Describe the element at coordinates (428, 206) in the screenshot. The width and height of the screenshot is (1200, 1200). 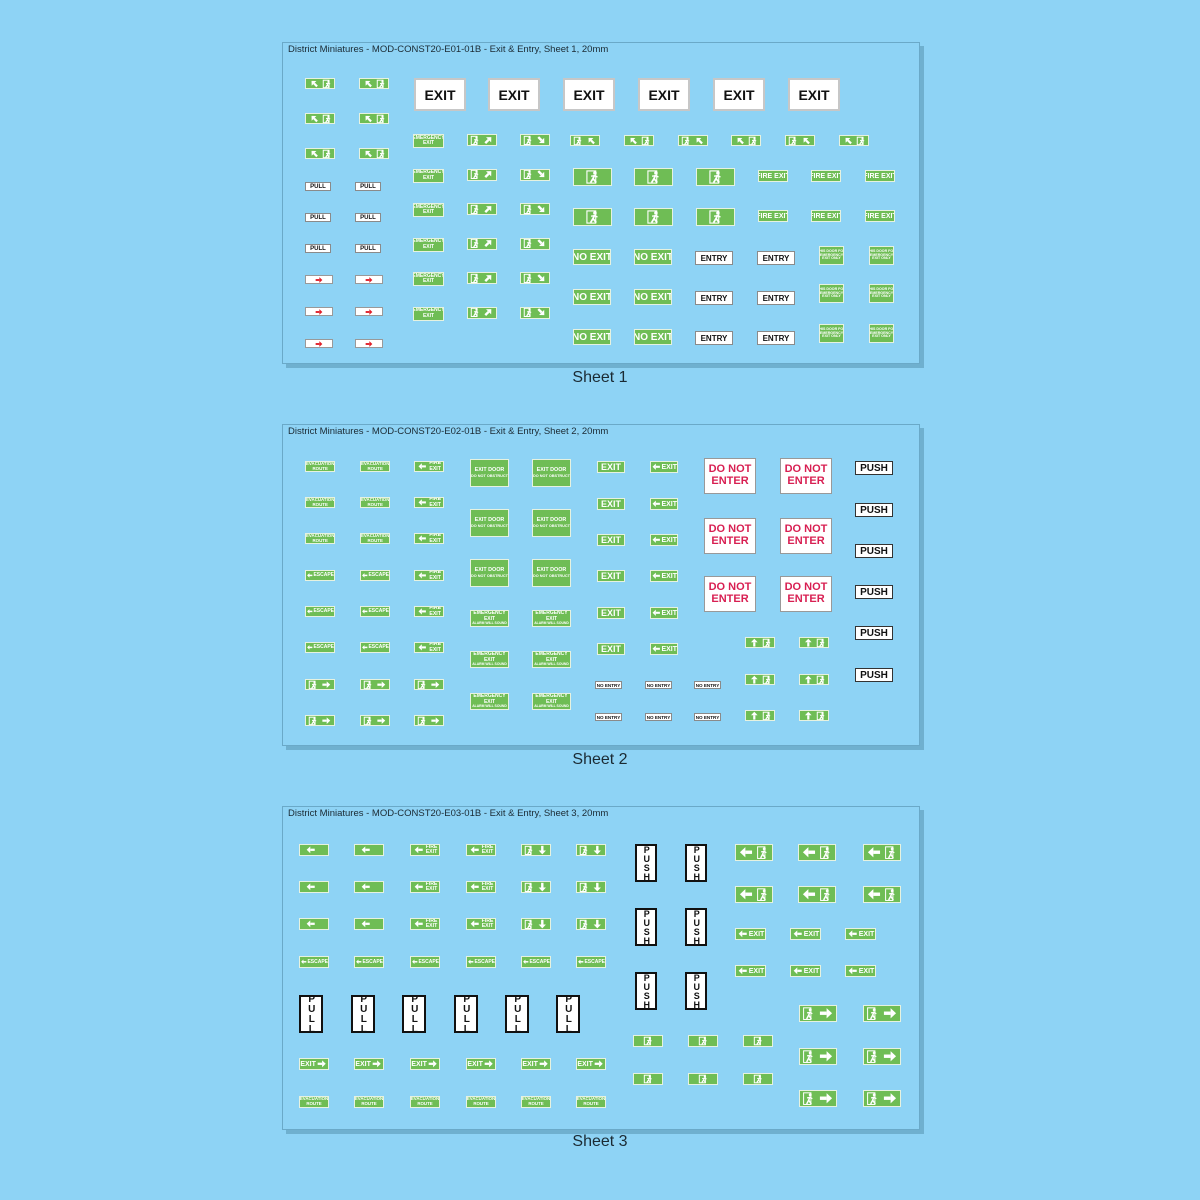
I see `sign-text: EMERGENCY` at that location.